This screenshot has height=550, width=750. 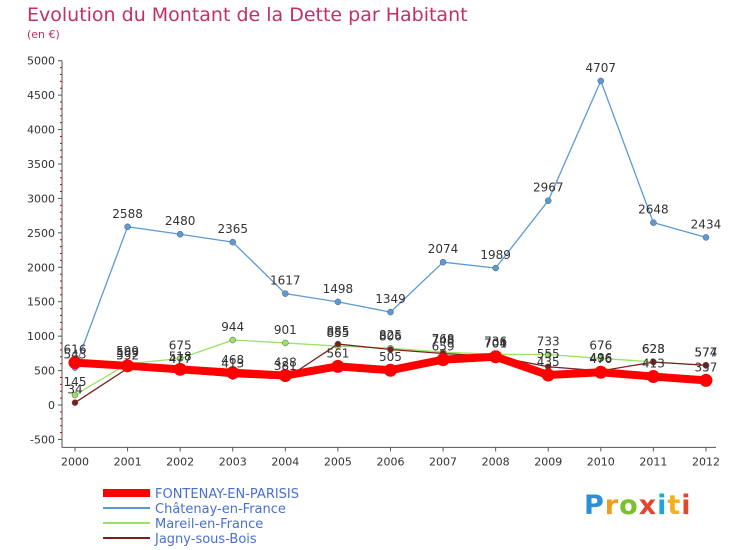 I want to click on data-label: 2967, so click(x=548, y=188).